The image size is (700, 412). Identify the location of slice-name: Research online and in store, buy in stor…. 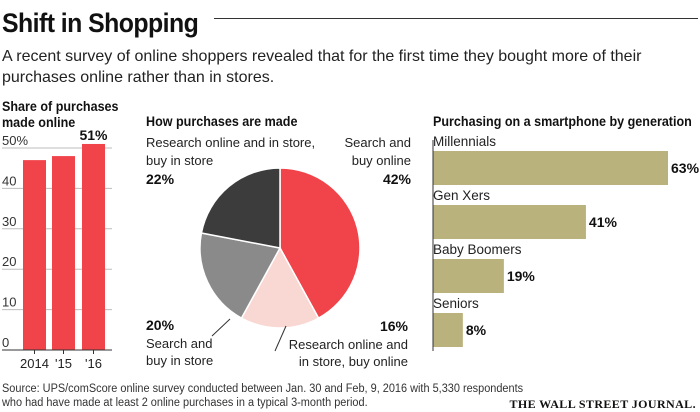
(230, 151).